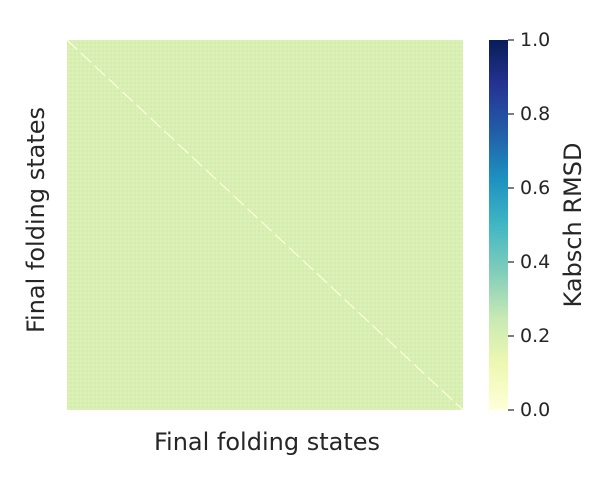 Image resolution: width=600 pixels, height=477 pixels. I want to click on colorbar-tick-label: 0.4, so click(535, 262).